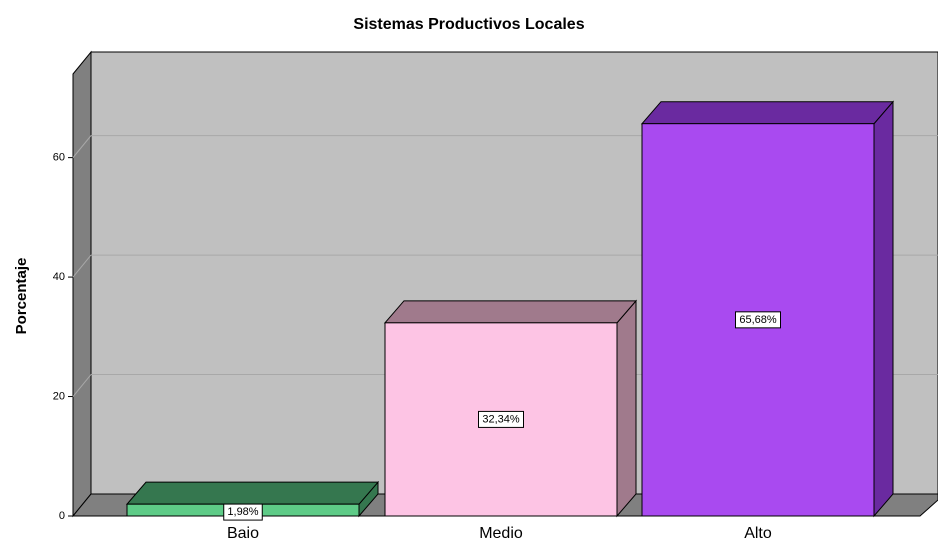 This screenshot has height=542, width=938. What do you see at coordinates (59, 396) in the screenshot?
I see `y-tick-label: 20` at bounding box center [59, 396].